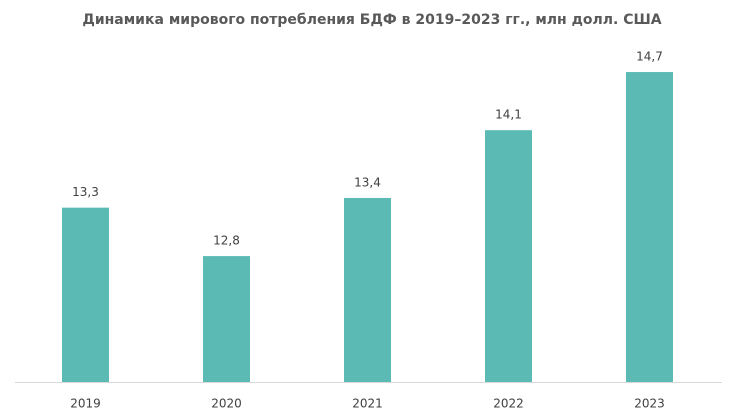  What do you see at coordinates (649, 404) in the screenshot?
I see `x-tick-label: 2023` at bounding box center [649, 404].